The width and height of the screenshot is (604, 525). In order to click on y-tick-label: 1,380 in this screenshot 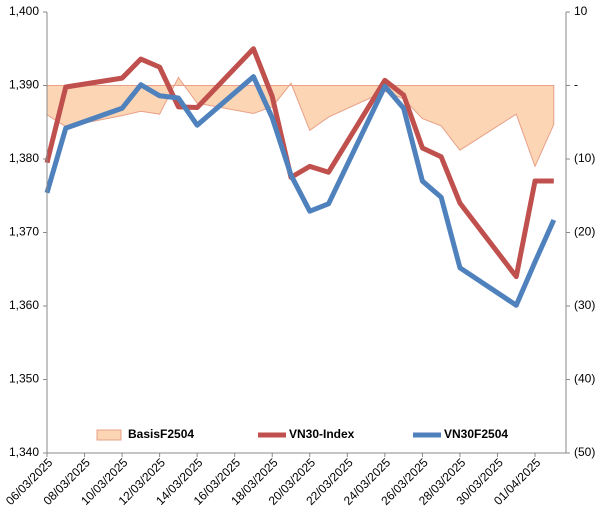, I will do `click(24, 158)`.